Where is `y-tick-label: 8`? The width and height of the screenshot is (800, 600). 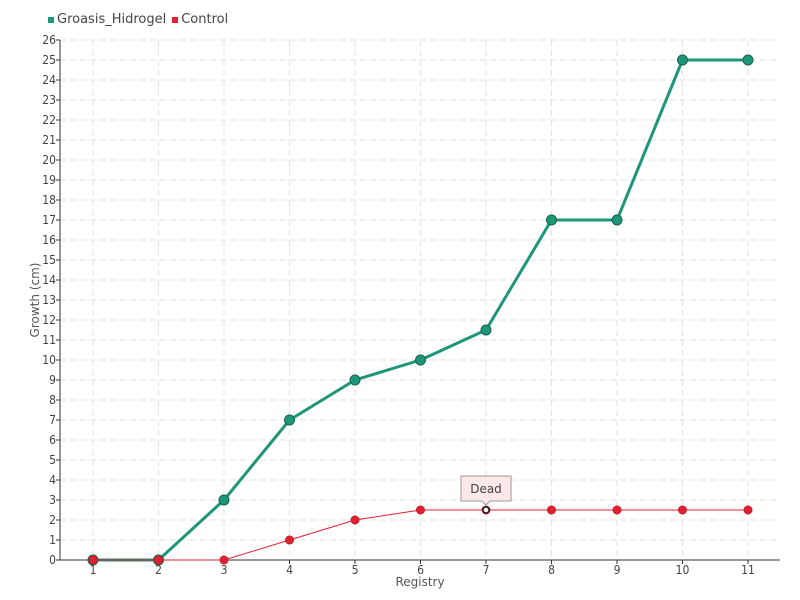
y-tick-label: 8 is located at coordinates (52, 400).